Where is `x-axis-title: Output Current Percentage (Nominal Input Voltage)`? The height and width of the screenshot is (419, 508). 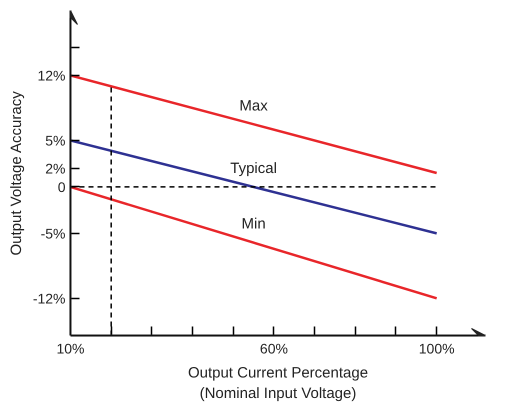
x-axis-title: Output Current Percentage (Nominal Input Voltage) is located at coordinates (278, 383).